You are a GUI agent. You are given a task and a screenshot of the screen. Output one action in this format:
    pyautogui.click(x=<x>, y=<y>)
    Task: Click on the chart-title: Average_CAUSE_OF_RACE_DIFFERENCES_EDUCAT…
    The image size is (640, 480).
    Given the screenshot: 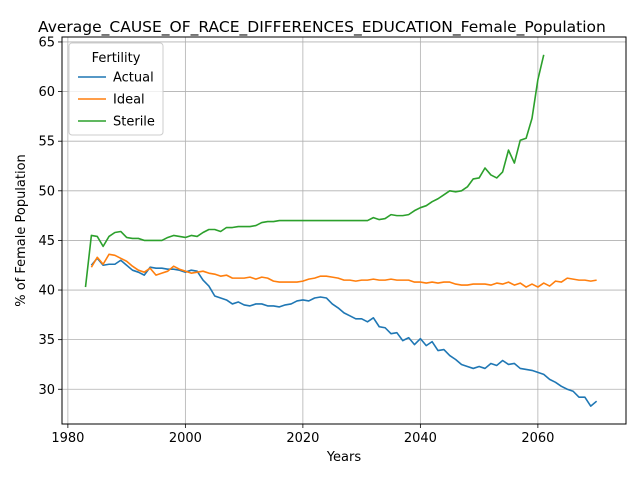 What is the action you would take?
    pyautogui.click(x=322, y=27)
    